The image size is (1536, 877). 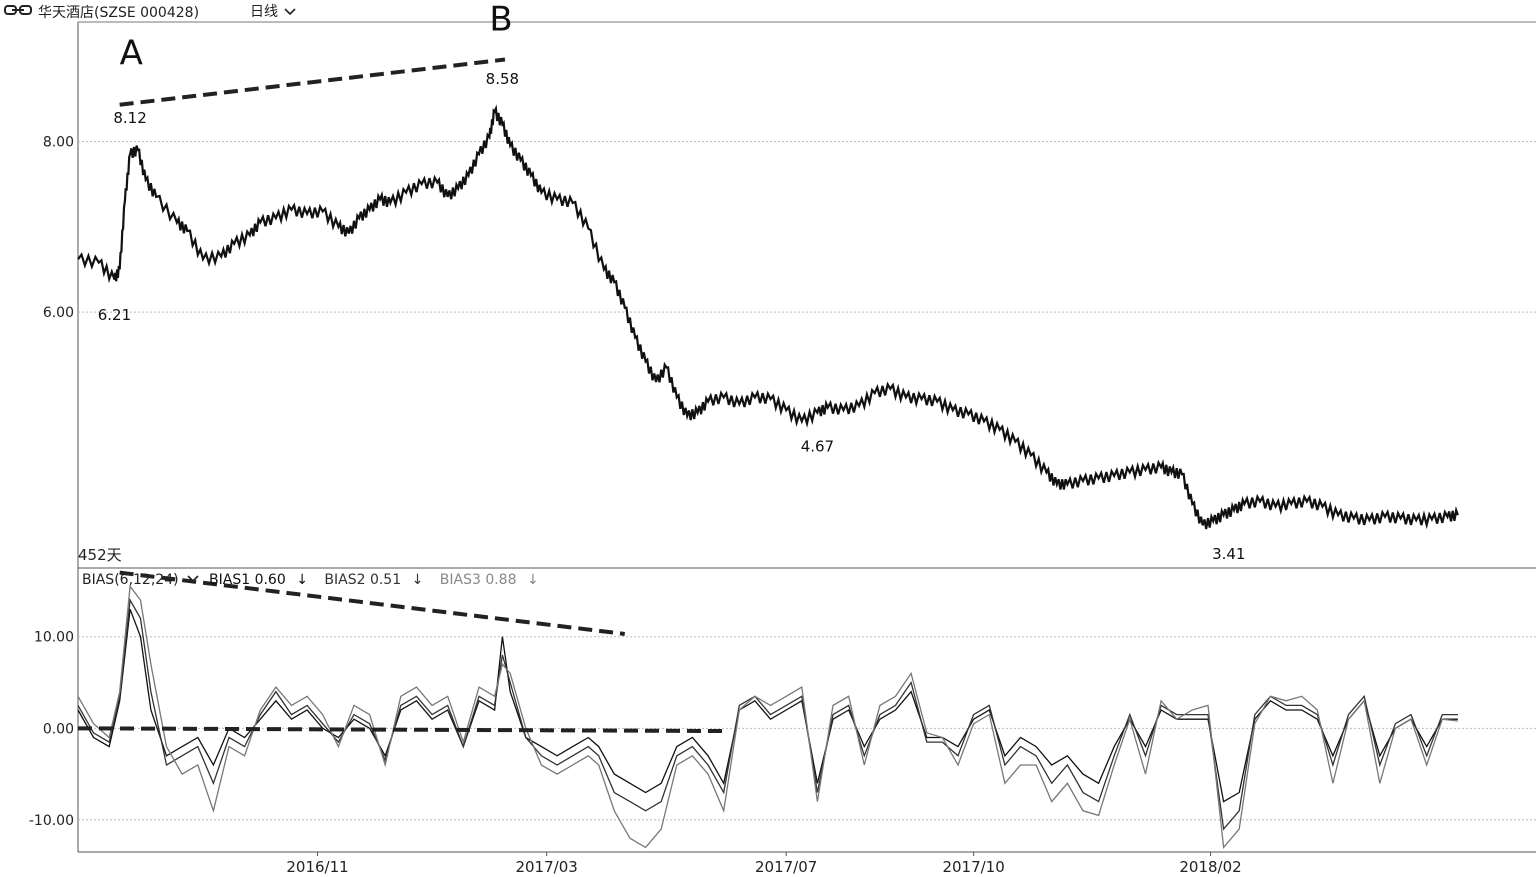 What do you see at coordinates (51, 821) in the screenshot?
I see `y-tick-label: -10.00` at bounding box center [51, 821].